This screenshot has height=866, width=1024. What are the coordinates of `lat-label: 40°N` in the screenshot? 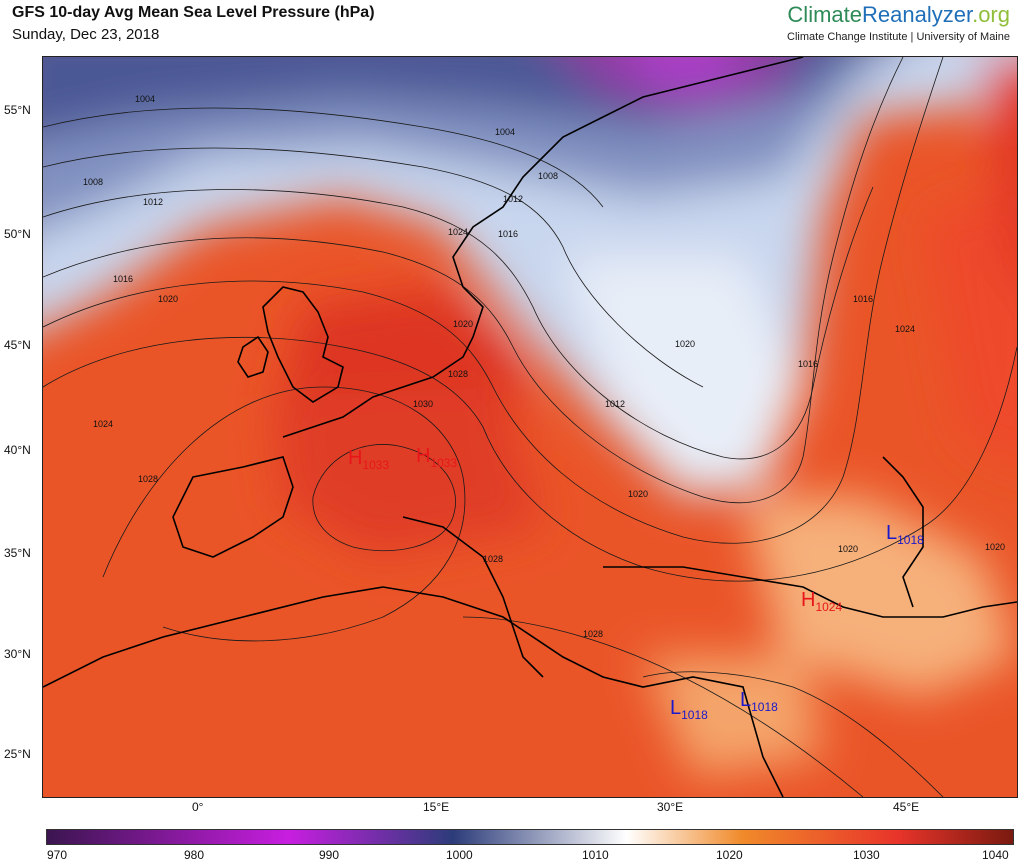 It's located at (17, 450).